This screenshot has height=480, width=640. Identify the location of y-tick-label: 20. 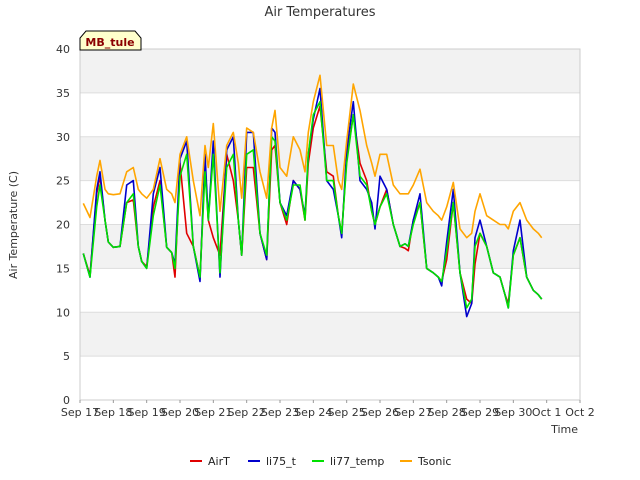
(63, 225).